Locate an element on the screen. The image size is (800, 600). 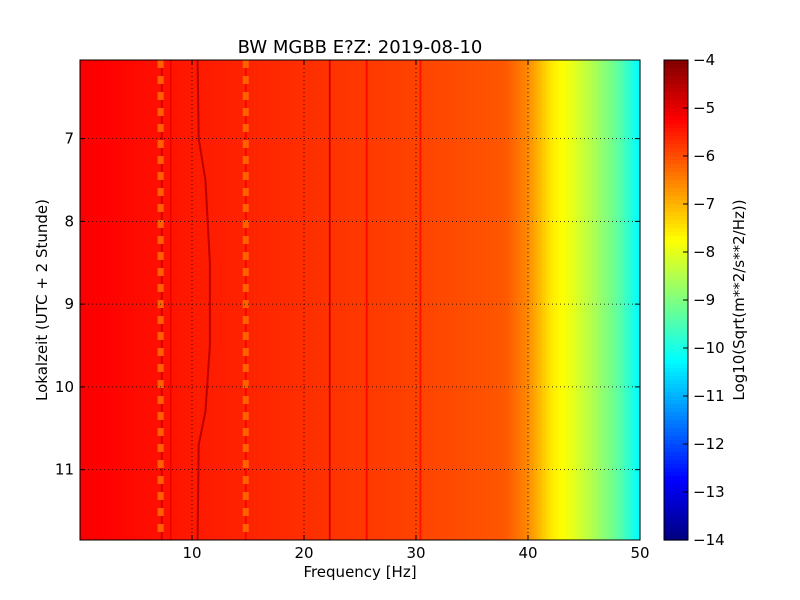
y-tick-label: 10 is located at coordinates (64, 387).